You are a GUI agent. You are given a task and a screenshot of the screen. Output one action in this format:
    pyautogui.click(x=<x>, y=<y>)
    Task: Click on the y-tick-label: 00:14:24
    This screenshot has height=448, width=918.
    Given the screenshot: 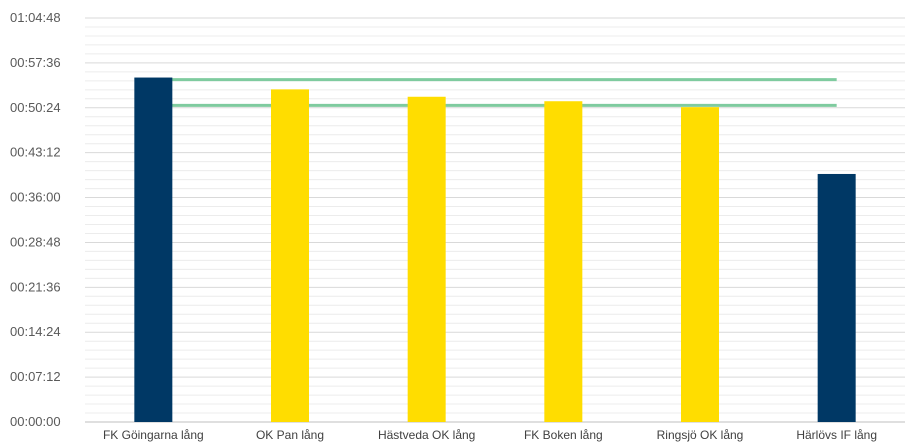 What is the action you would take?
    pyautogui.click(x=35, y=331)
    